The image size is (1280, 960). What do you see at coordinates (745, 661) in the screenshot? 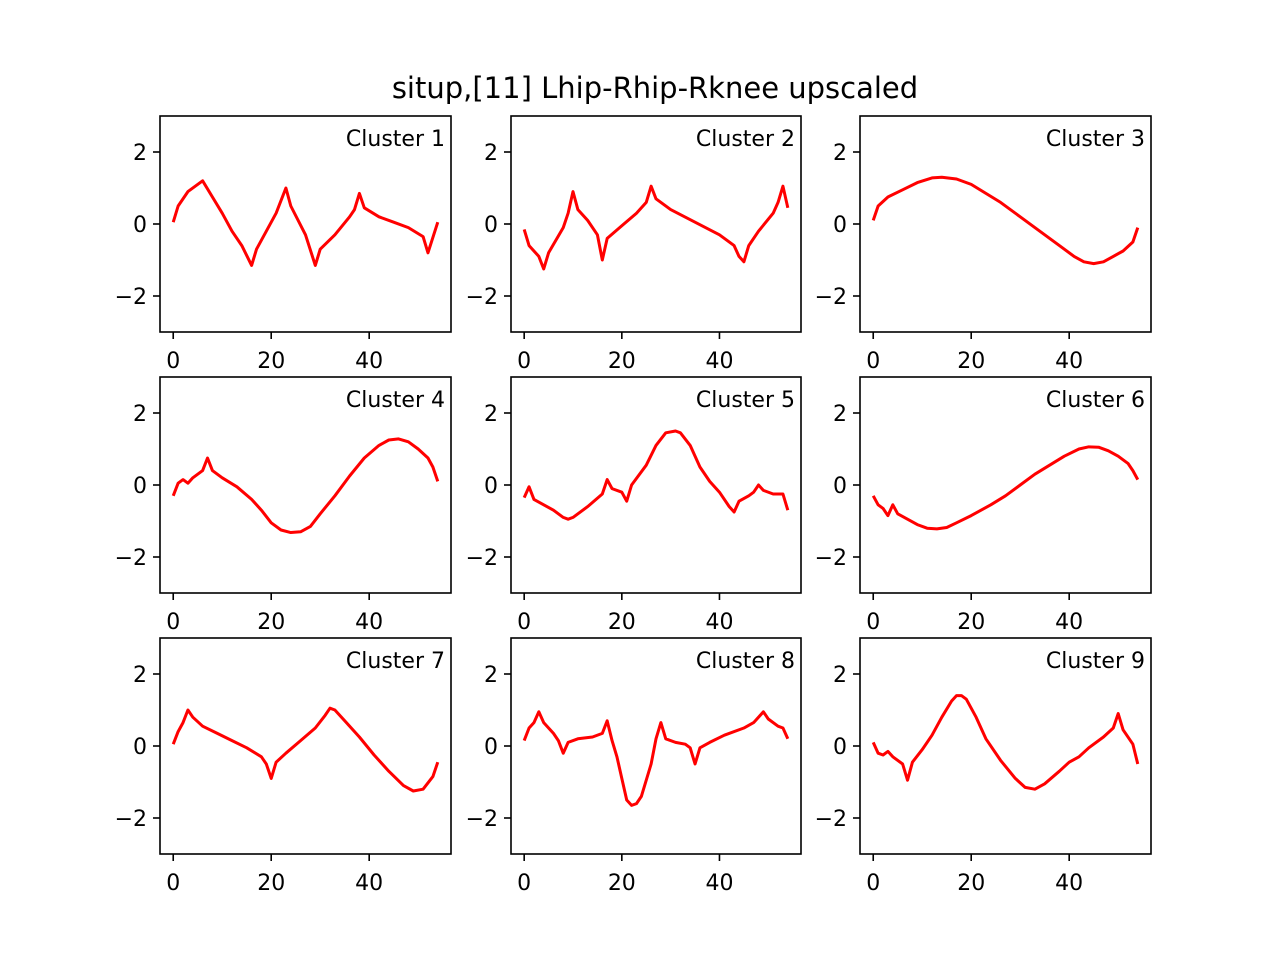
I see `subplot-title: Cluster 8` at bounding box center [745, 661].